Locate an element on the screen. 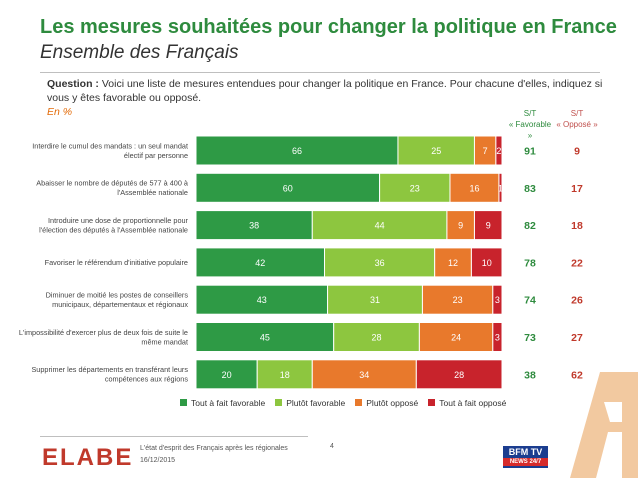  legend-item: Tout à fait favorable is located at coordinates (222, 403).